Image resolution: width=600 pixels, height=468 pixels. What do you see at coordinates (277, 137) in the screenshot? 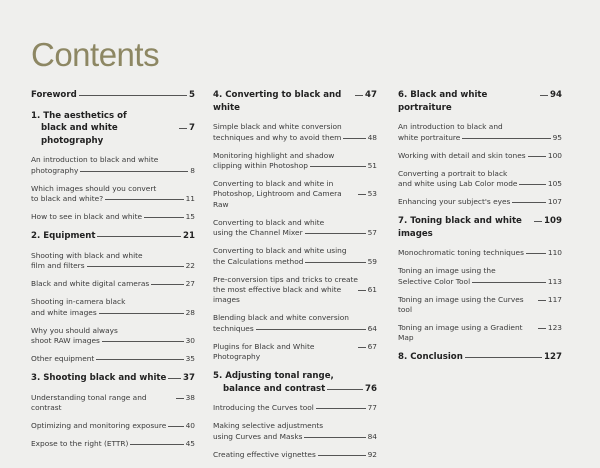
I see `toc-entry-title: techniques and why to avoid them` at bounding box center [277, 137].